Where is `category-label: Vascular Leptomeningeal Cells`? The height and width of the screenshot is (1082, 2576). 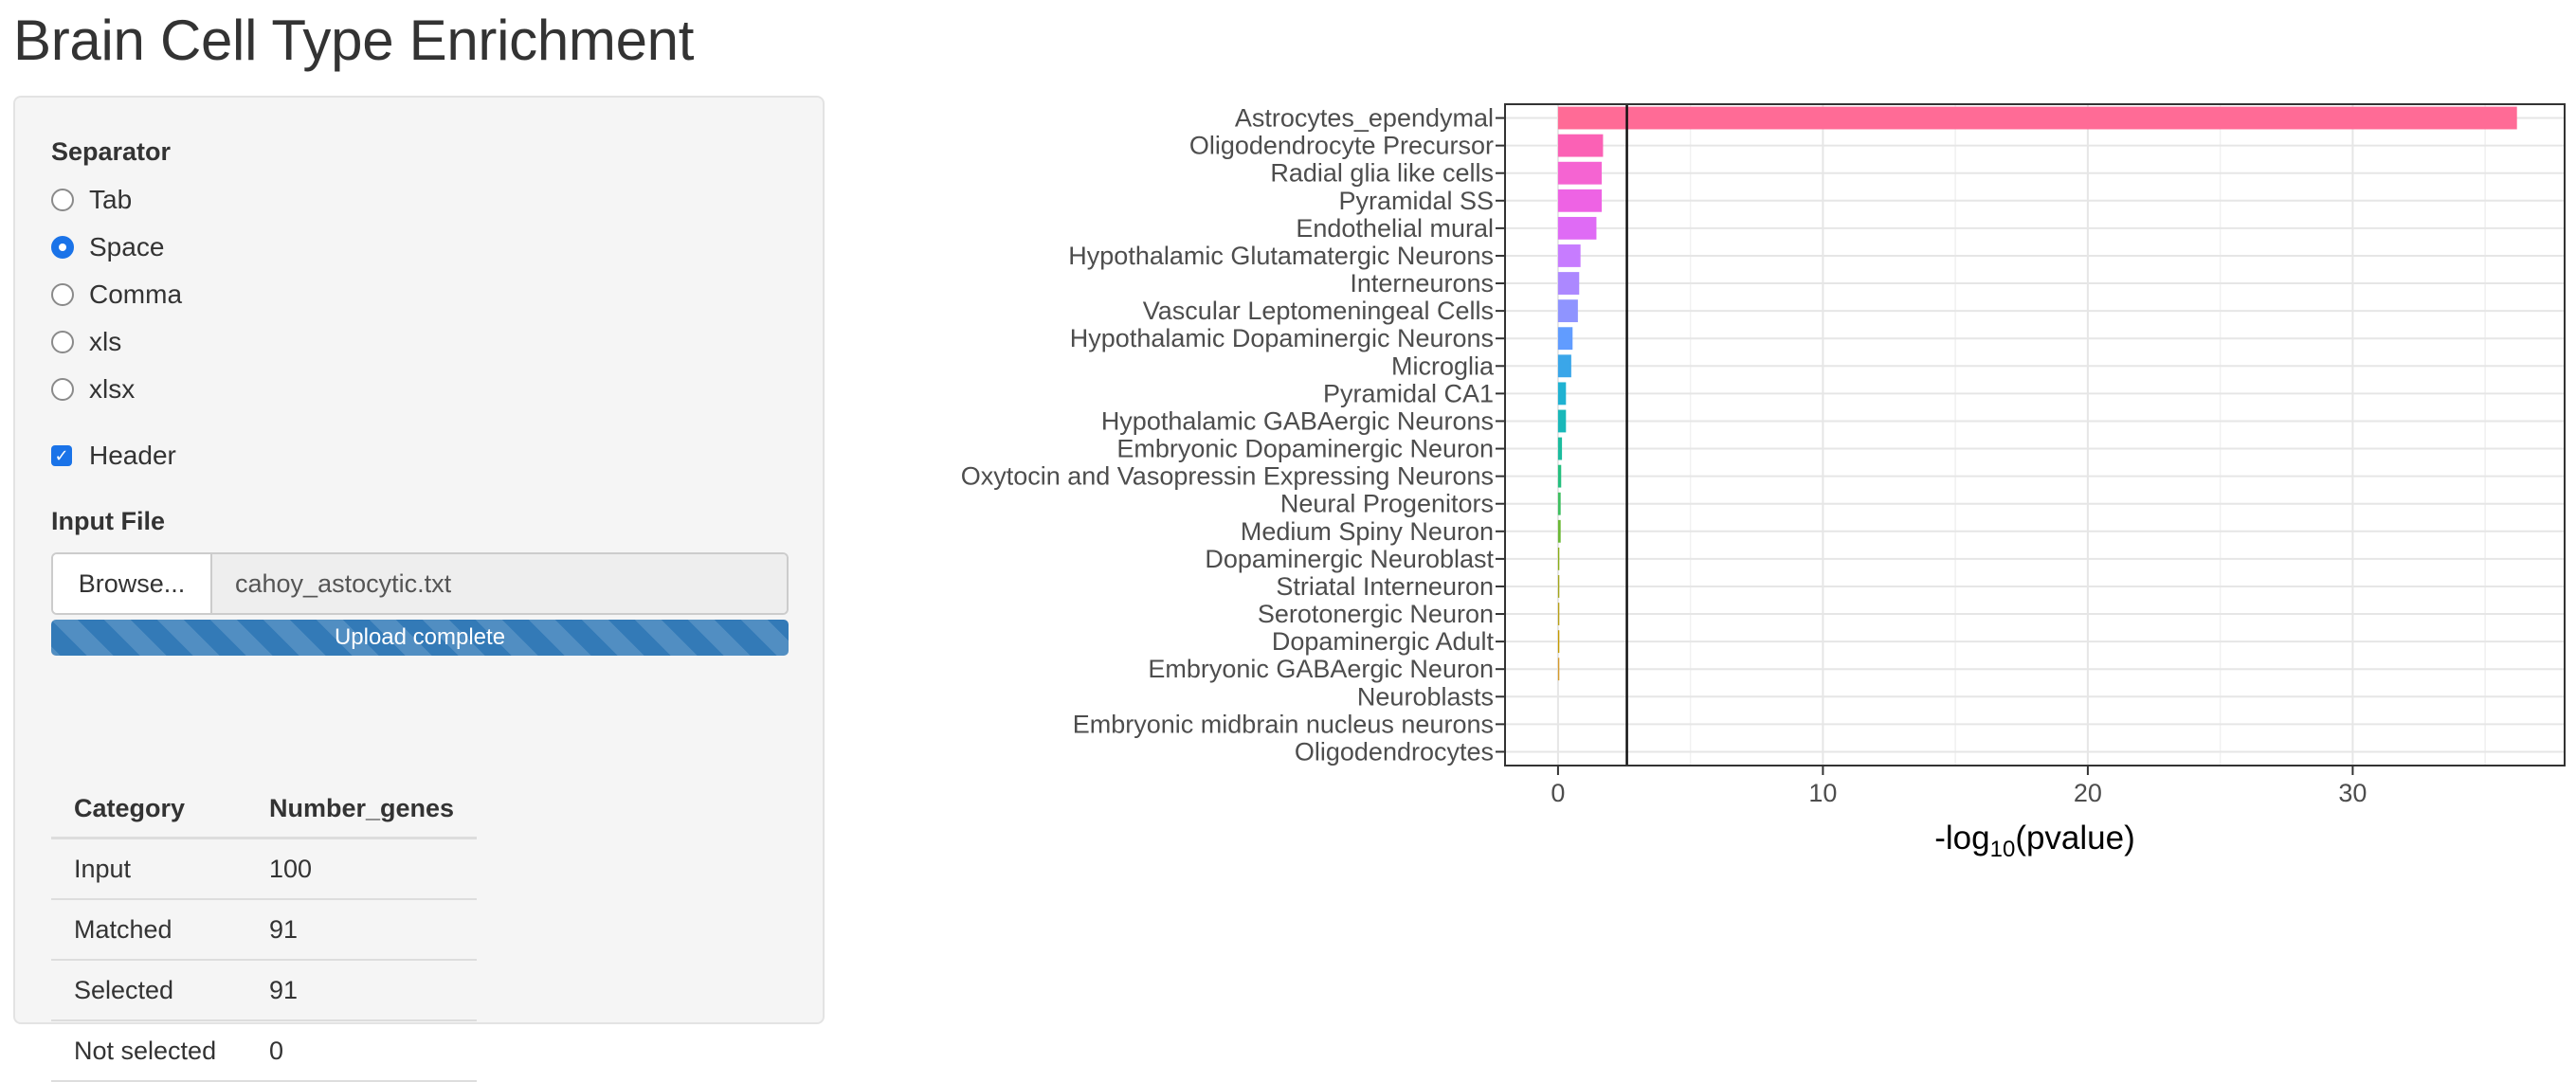 category-label: Vascular Leptomeningeal Cells is located at coordinates (1318, 311).